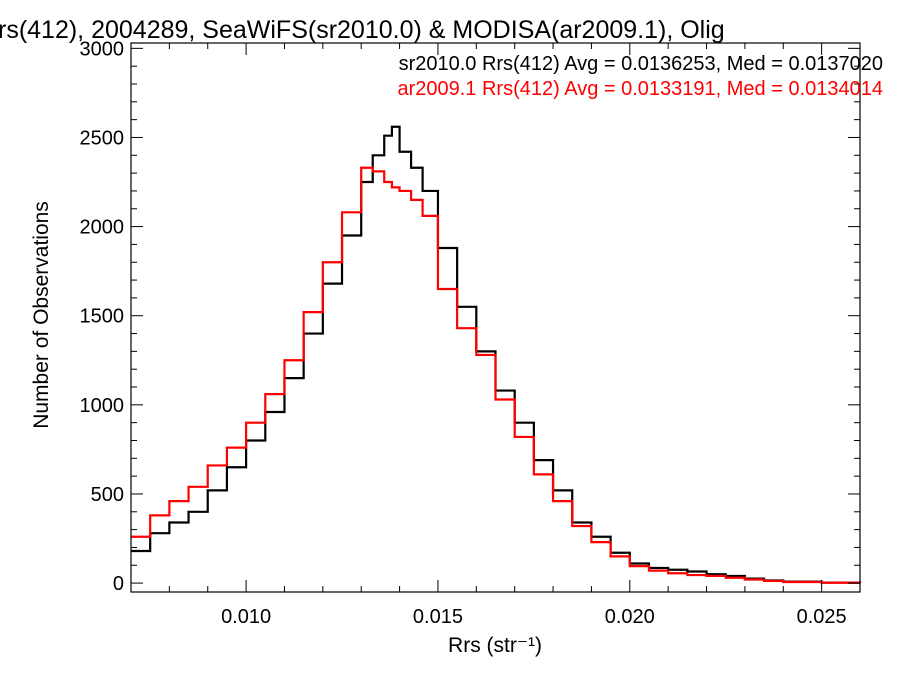 Image resolution: width=900 pixels, height=675 pixels. Describe the element at coordinates (102, 406) in the screenshot. I see `y-tick-label: 1000` at that location.